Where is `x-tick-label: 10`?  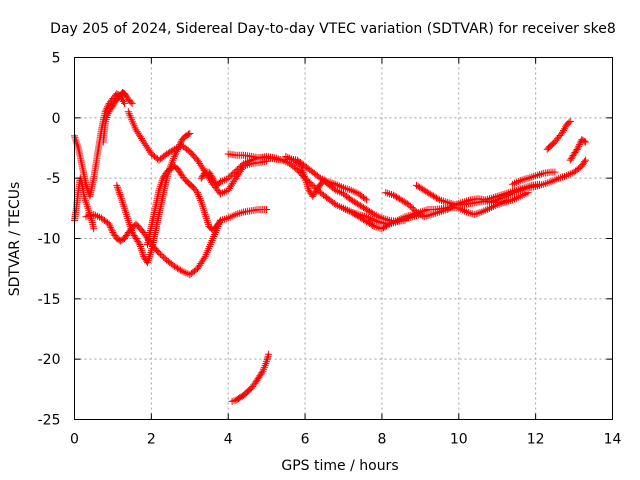 x-tick-label: 10 is located at coordinates (459, 440).